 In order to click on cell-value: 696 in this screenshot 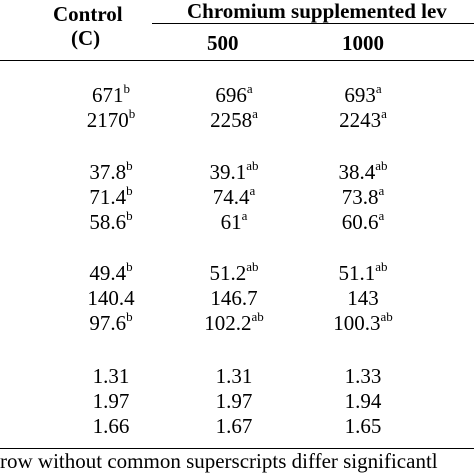, I will do `click(231, 95)`.